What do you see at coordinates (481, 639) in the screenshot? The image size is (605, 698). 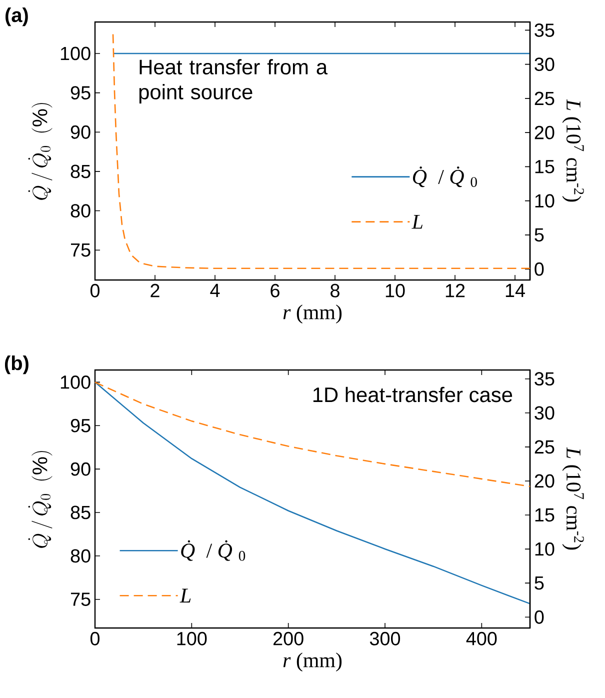 I see `x-tick-label: 400` at bounding box center [481, 639].